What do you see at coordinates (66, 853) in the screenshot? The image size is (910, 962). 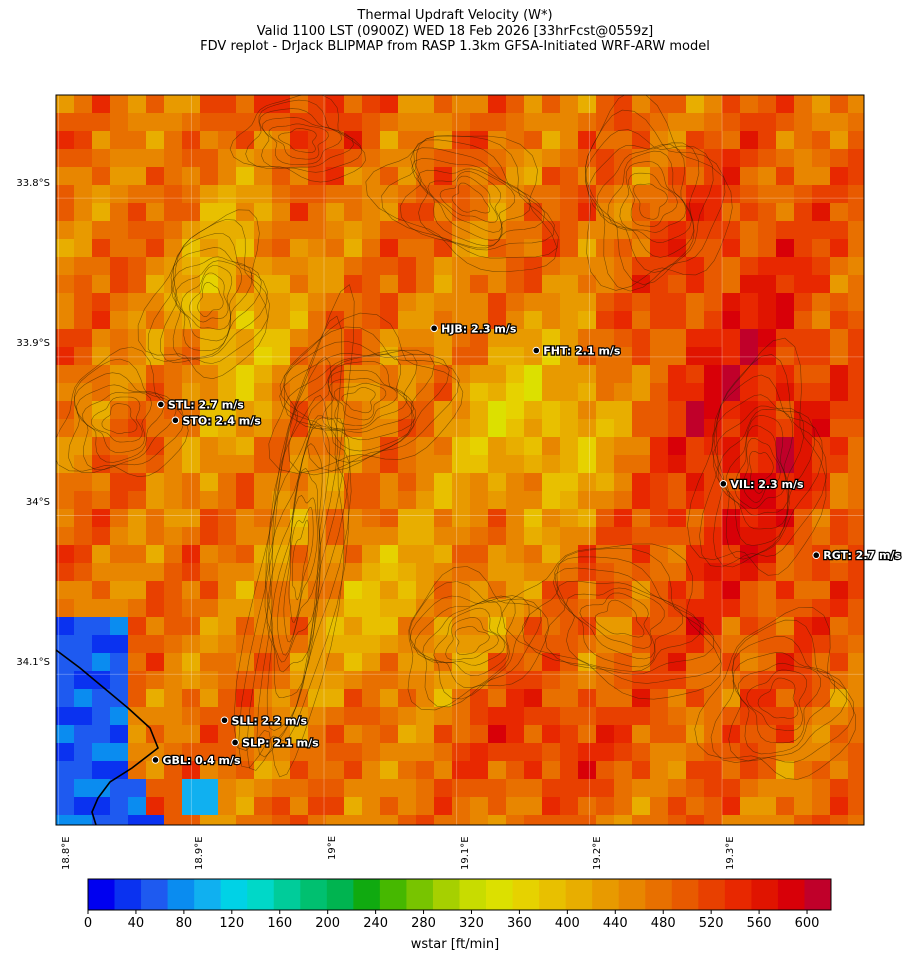 I see `lon-label-18-8: 18.8°E` at bounding box center [66, 853].